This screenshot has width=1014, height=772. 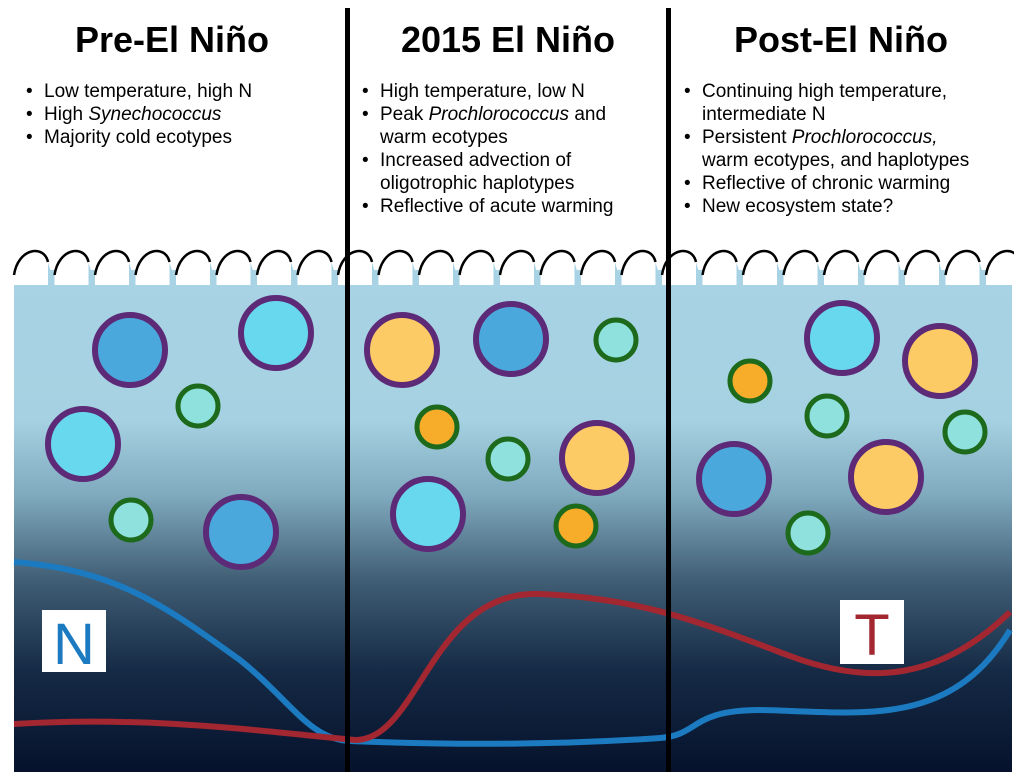 I want to click on panel-post: Post-El Niño, so click(x=841, y=31).